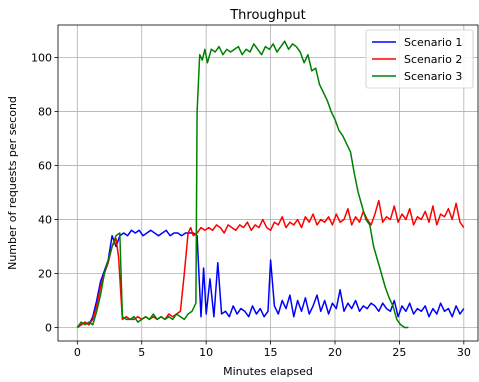  Describe the element at coordinates (45, 111) in the screenshot. I see `y-tick-label: 80` at that location.